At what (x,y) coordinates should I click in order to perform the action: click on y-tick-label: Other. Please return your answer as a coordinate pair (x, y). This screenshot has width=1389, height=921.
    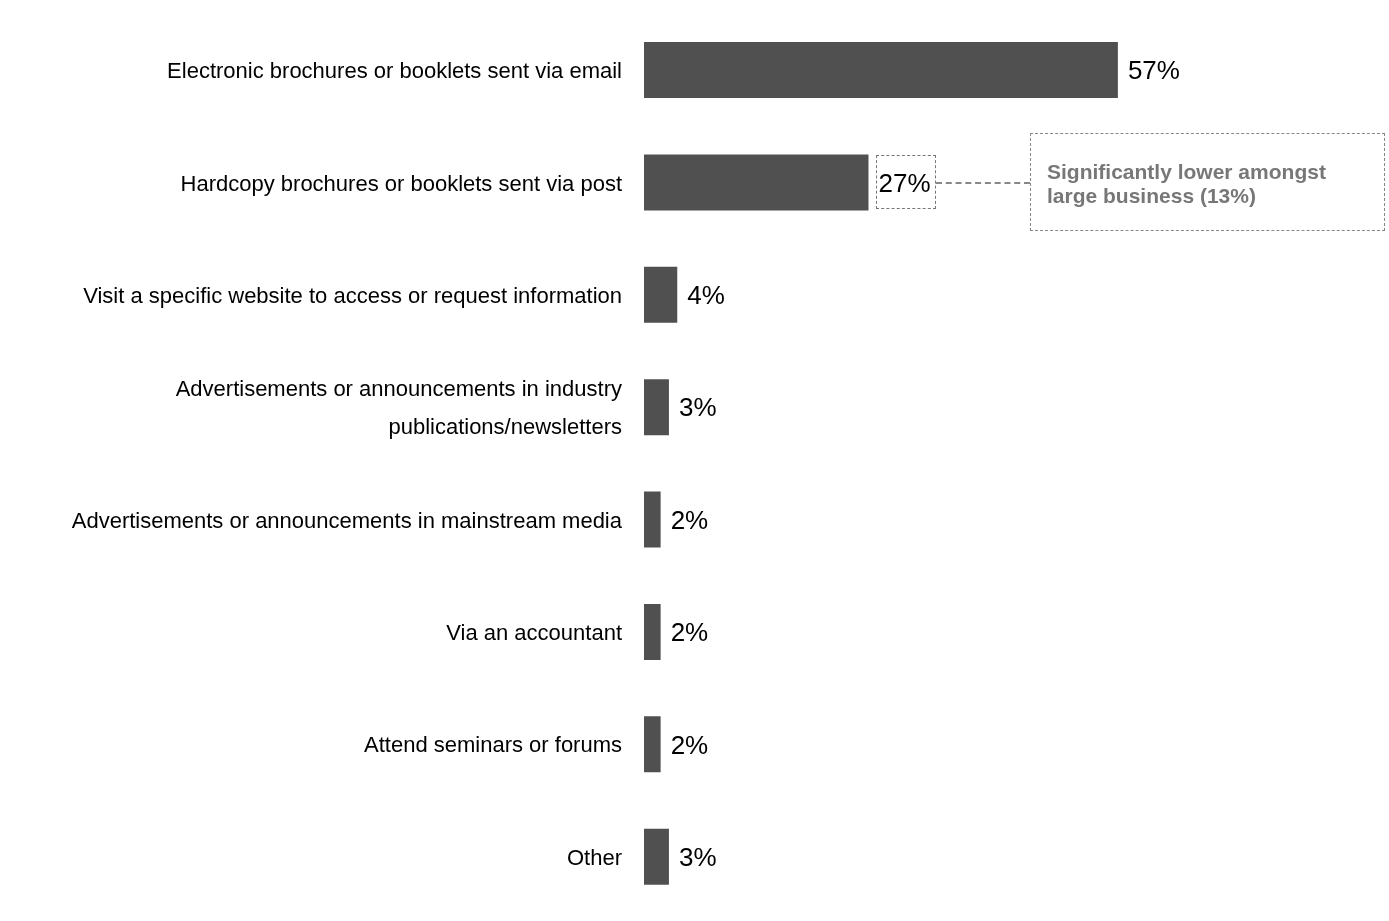
    Looking at the image, I should click on (594, 857).